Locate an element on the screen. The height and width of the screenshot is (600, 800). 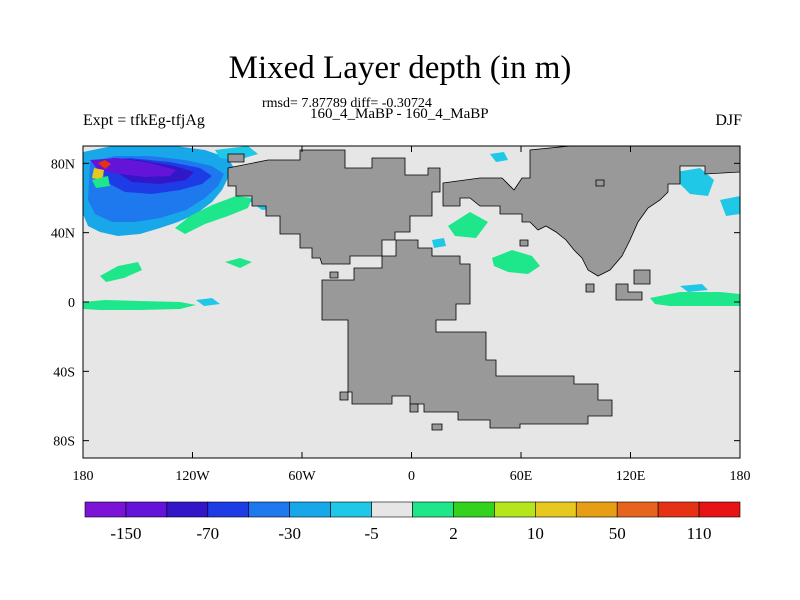
colorbar-label: 110 is located at coordinates (699, 533).